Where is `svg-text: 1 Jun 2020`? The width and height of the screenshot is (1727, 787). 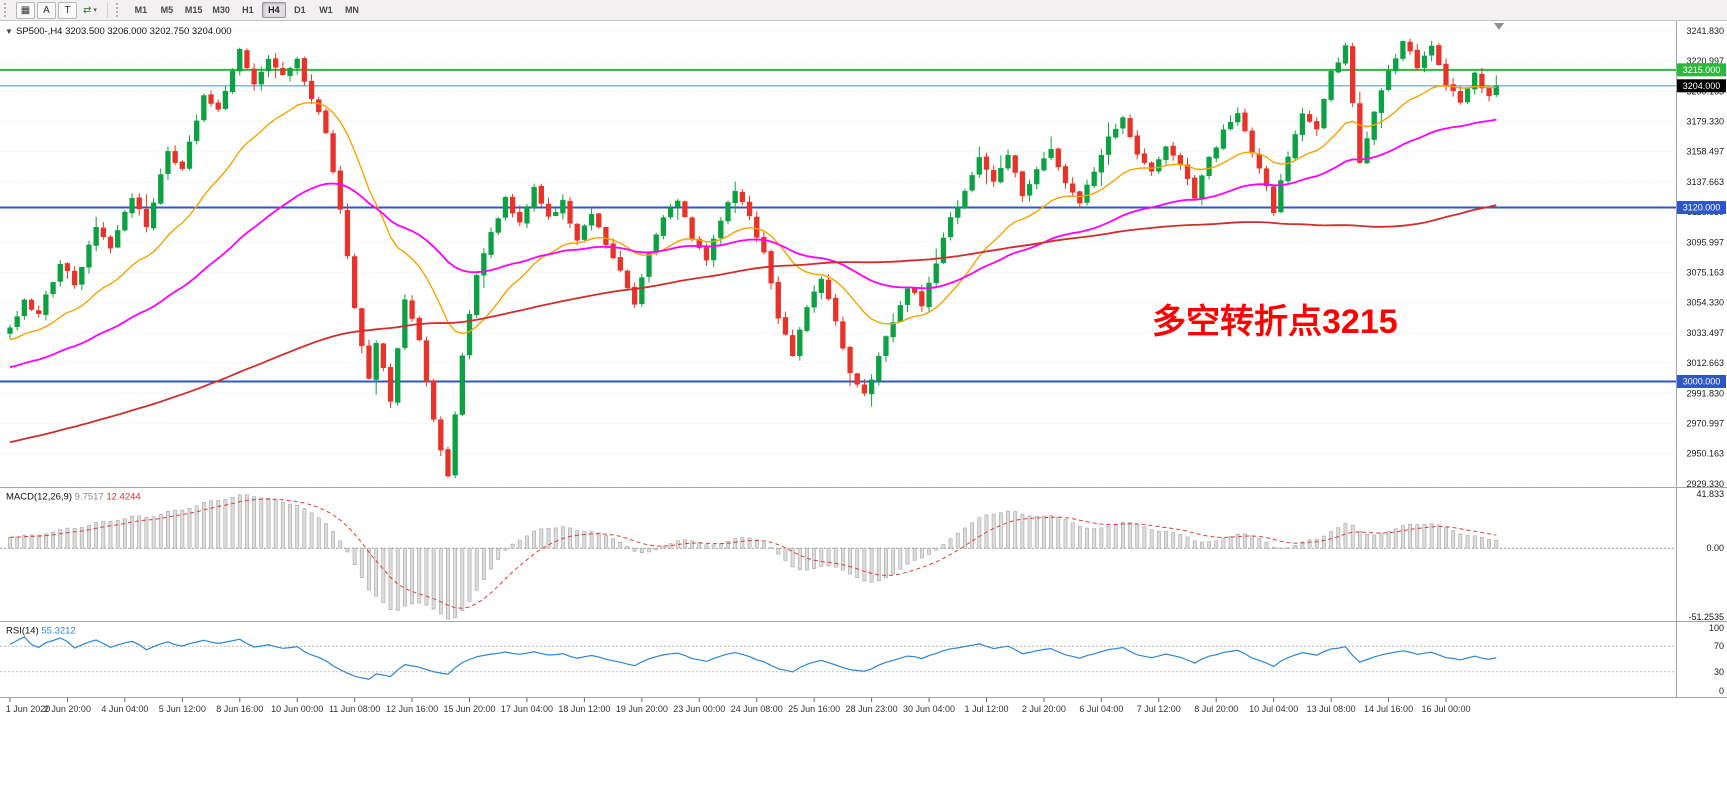
svg-text: 1 Jun 2020 is located at coordinates (28, 709).